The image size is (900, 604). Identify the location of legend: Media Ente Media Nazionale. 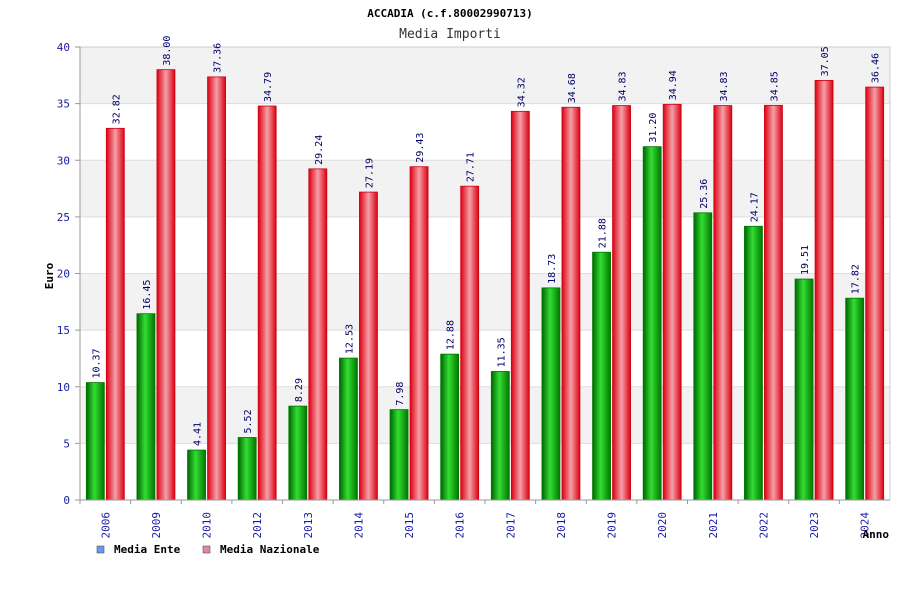
(208, 549).